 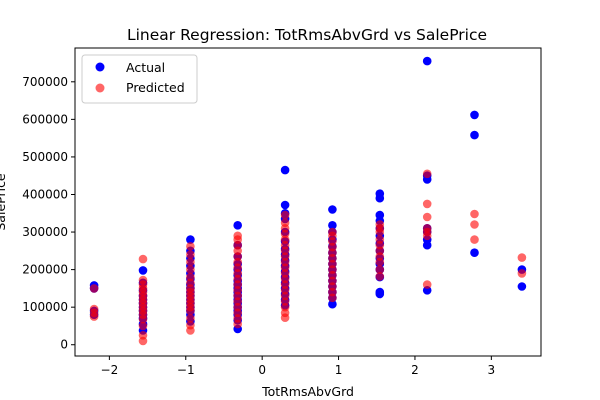 What do you see at coordinates (100, 88) in the screenshot?
I see `legend-marker-predicted` at bounding box center [100, 88].